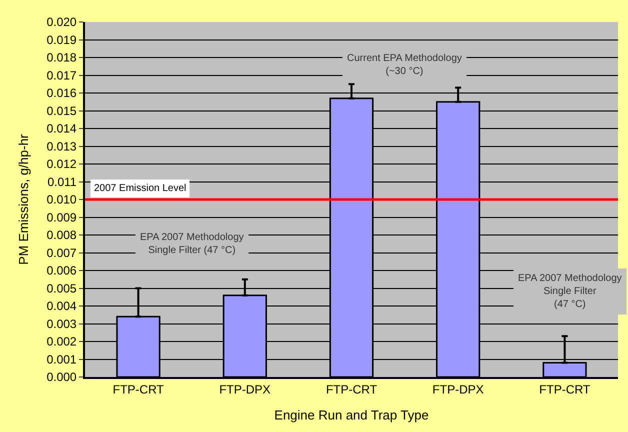 The width and height of the screenshot is (628, 432). What do you see at coordinates (61, 217) in the screenshot?
I see `y-tick-label: 0.009` at bounding box center [61, 217].